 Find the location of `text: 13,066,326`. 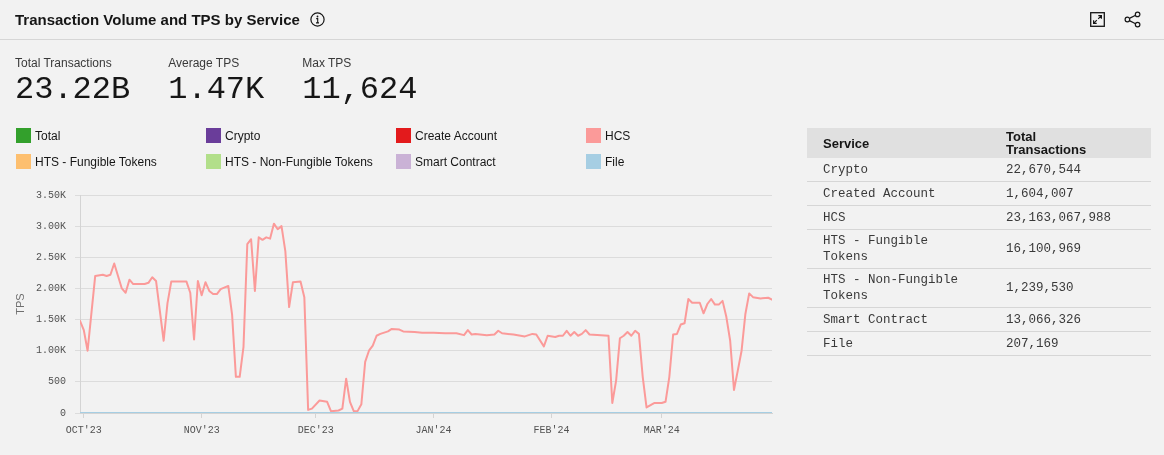

text: 13,066,326 is located at coordinates (1044, 319).